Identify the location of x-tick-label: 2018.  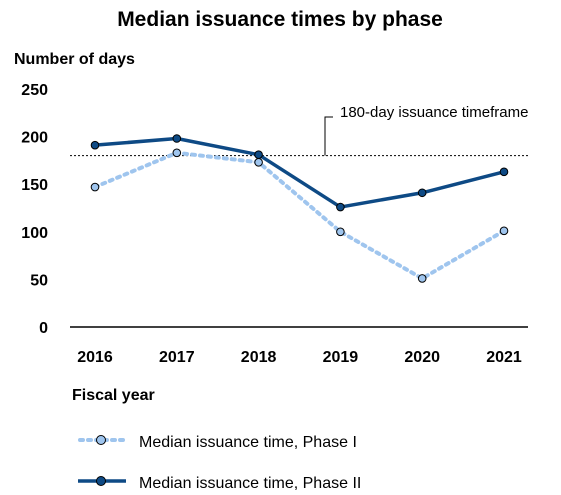
(259, 357).